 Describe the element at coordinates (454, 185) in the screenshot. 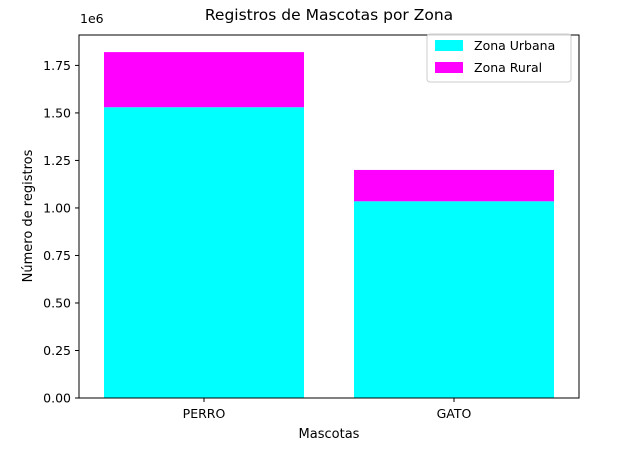

I see `bar-gato-zona-rural` at that location.